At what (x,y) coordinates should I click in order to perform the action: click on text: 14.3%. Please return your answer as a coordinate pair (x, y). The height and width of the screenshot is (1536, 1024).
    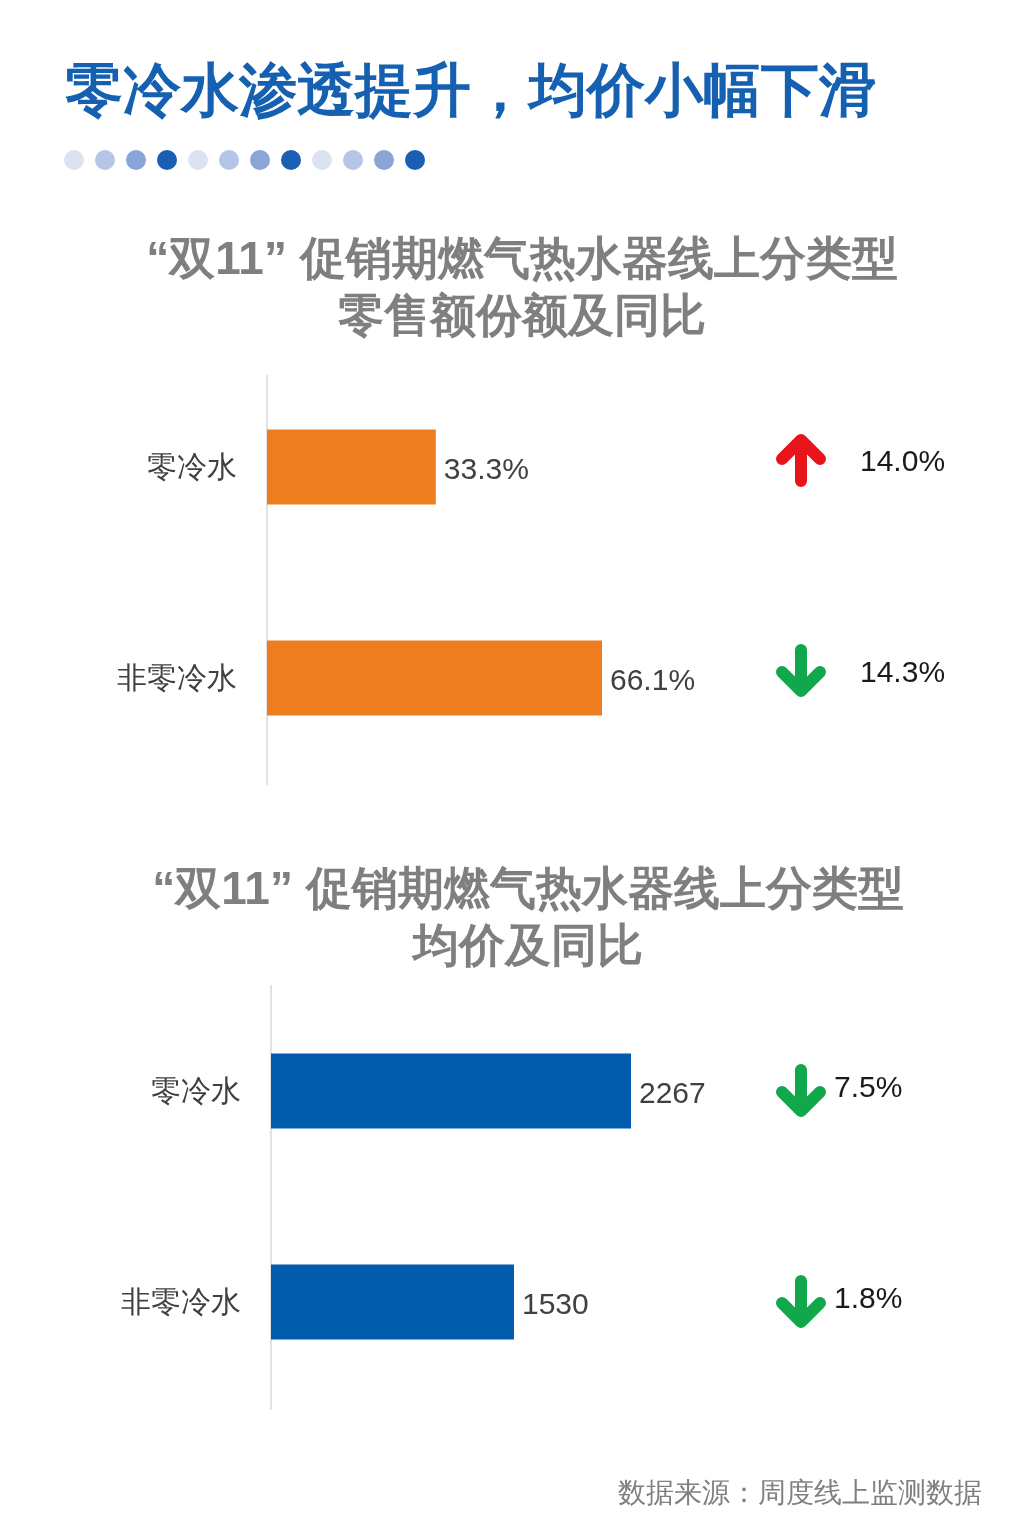
    Looking at the image, I should click on (903, 671).